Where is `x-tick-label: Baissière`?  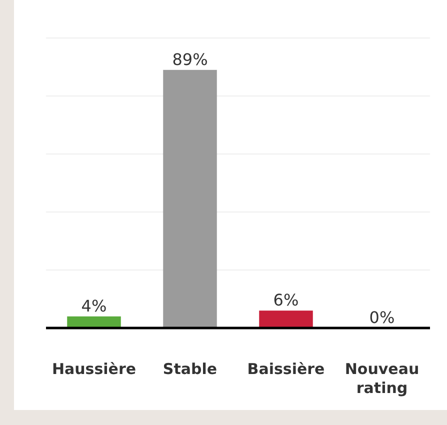 x-tick-label: Baissière is located at coordinates (286, 369).